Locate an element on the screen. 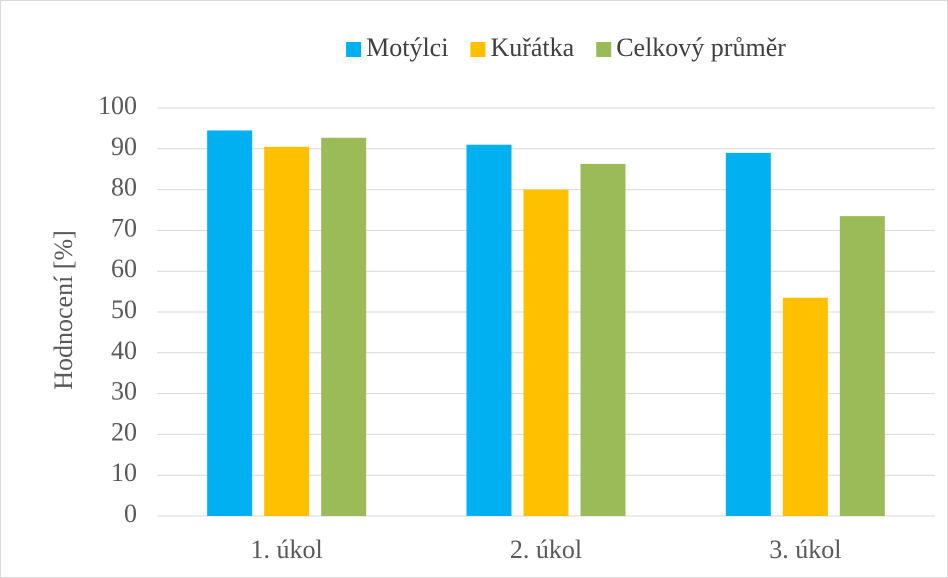 This screenshot has height=578, width=948. y-tick-label: 90 is located at coordinates (124, 146).